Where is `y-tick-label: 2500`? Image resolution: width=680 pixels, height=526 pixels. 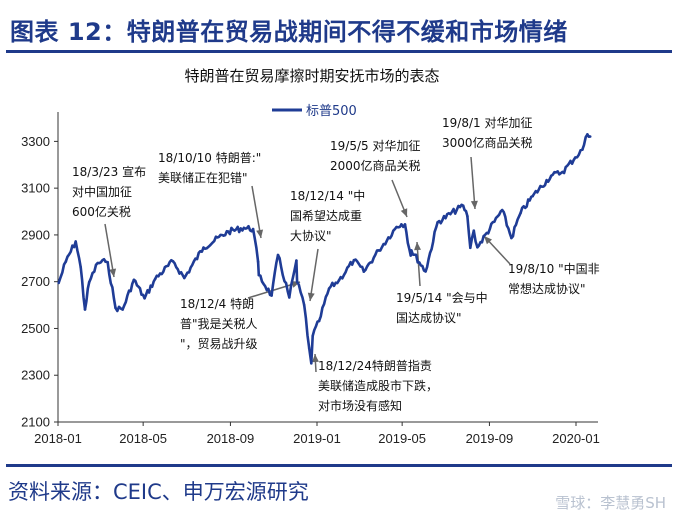
y-tick-label: 2500 is located at coordinates (35, 328).